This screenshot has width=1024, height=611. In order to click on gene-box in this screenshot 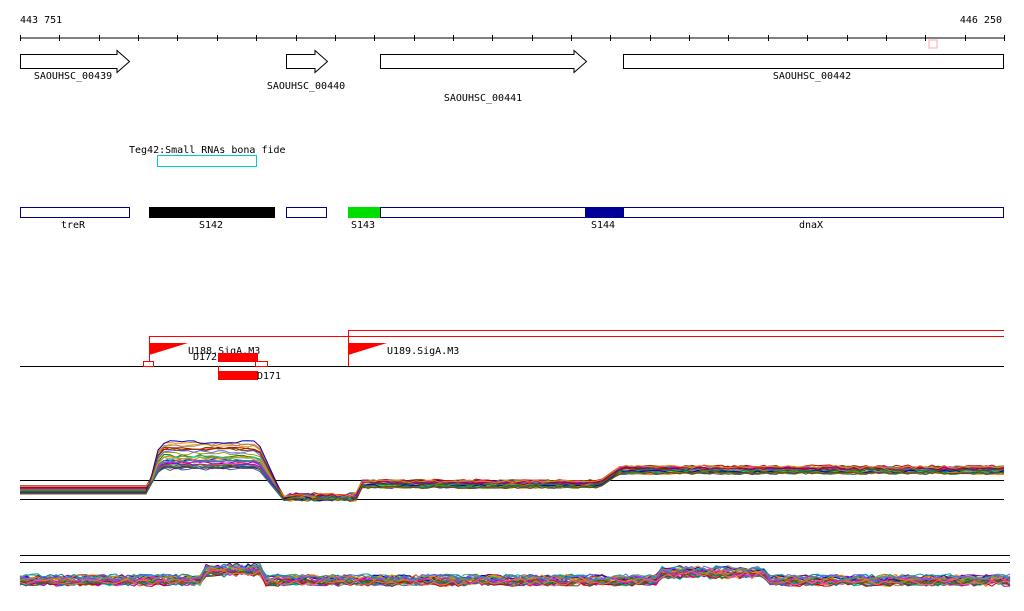, I will do `click(813, 61)`.